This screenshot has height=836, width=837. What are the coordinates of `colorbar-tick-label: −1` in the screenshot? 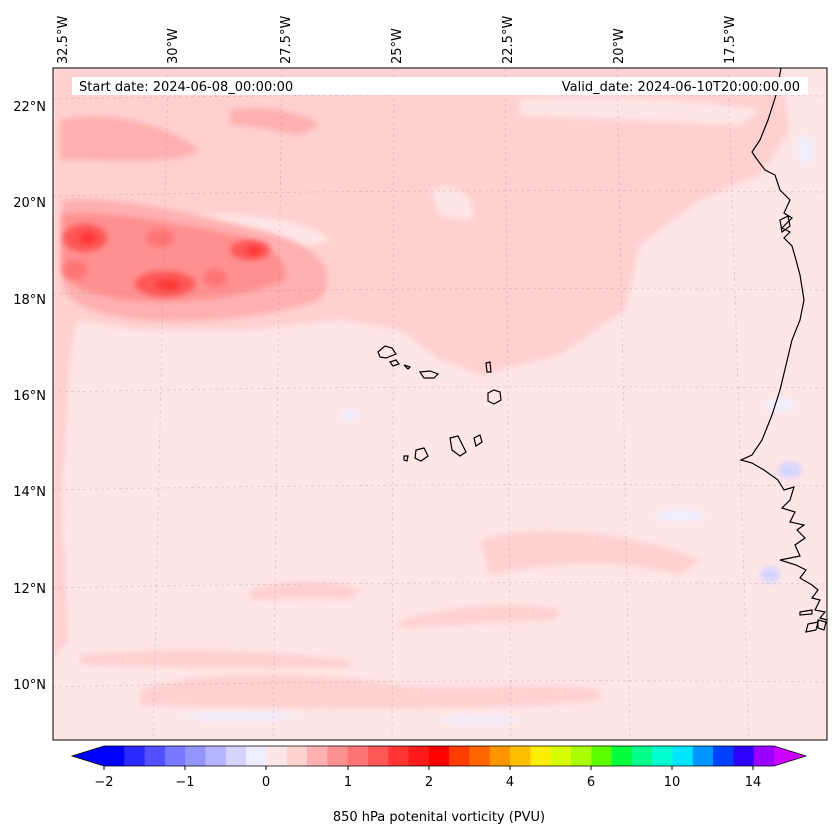 It's located at (184, 782).